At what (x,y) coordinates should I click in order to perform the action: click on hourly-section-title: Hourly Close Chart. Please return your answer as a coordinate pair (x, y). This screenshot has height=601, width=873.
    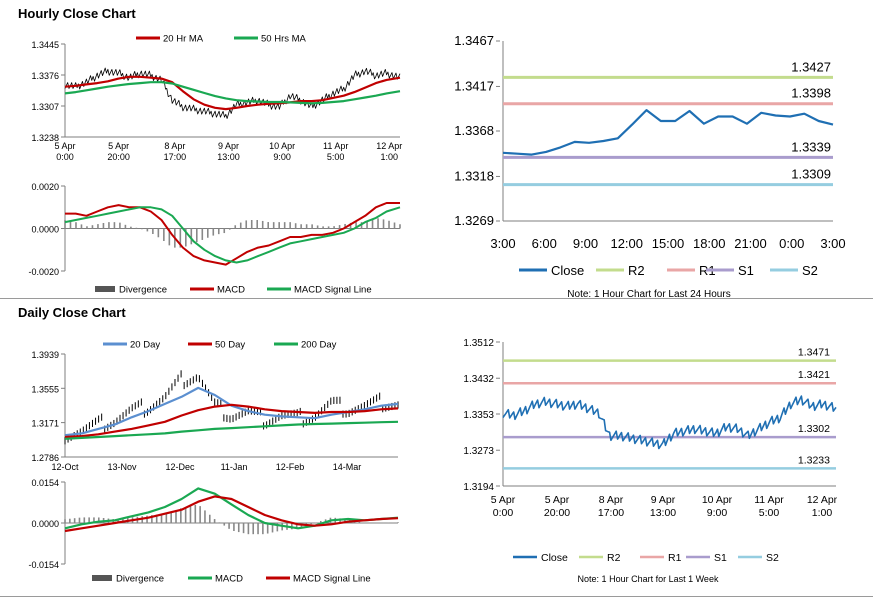
    Looking at the image, I should click on (77, 13).